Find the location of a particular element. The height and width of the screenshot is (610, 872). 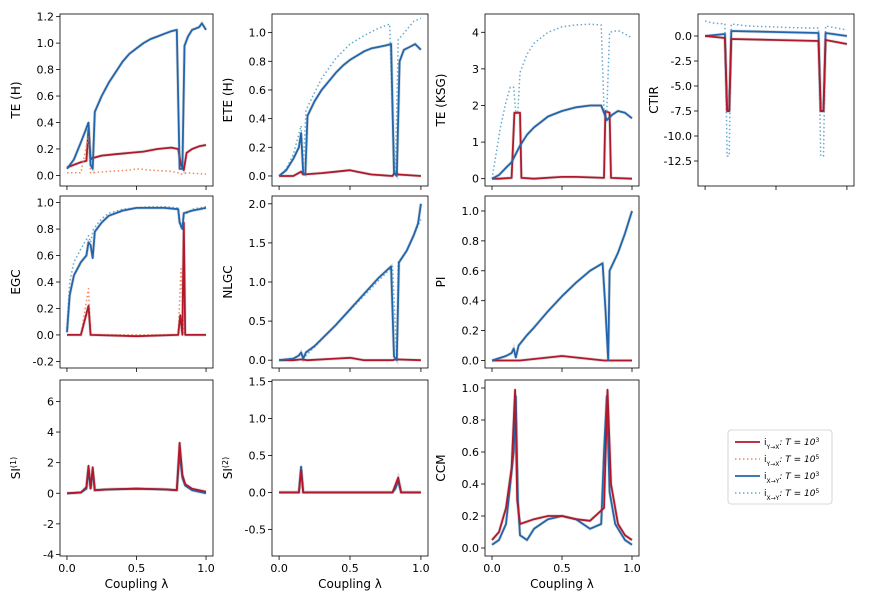

ylabel-te_ksg: TE (KSG) is located at coordinates (441, 101).